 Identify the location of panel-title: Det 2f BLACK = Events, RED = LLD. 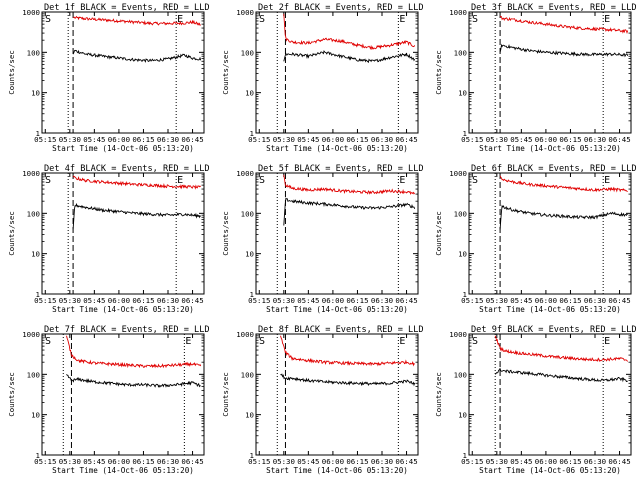
(341, 8).